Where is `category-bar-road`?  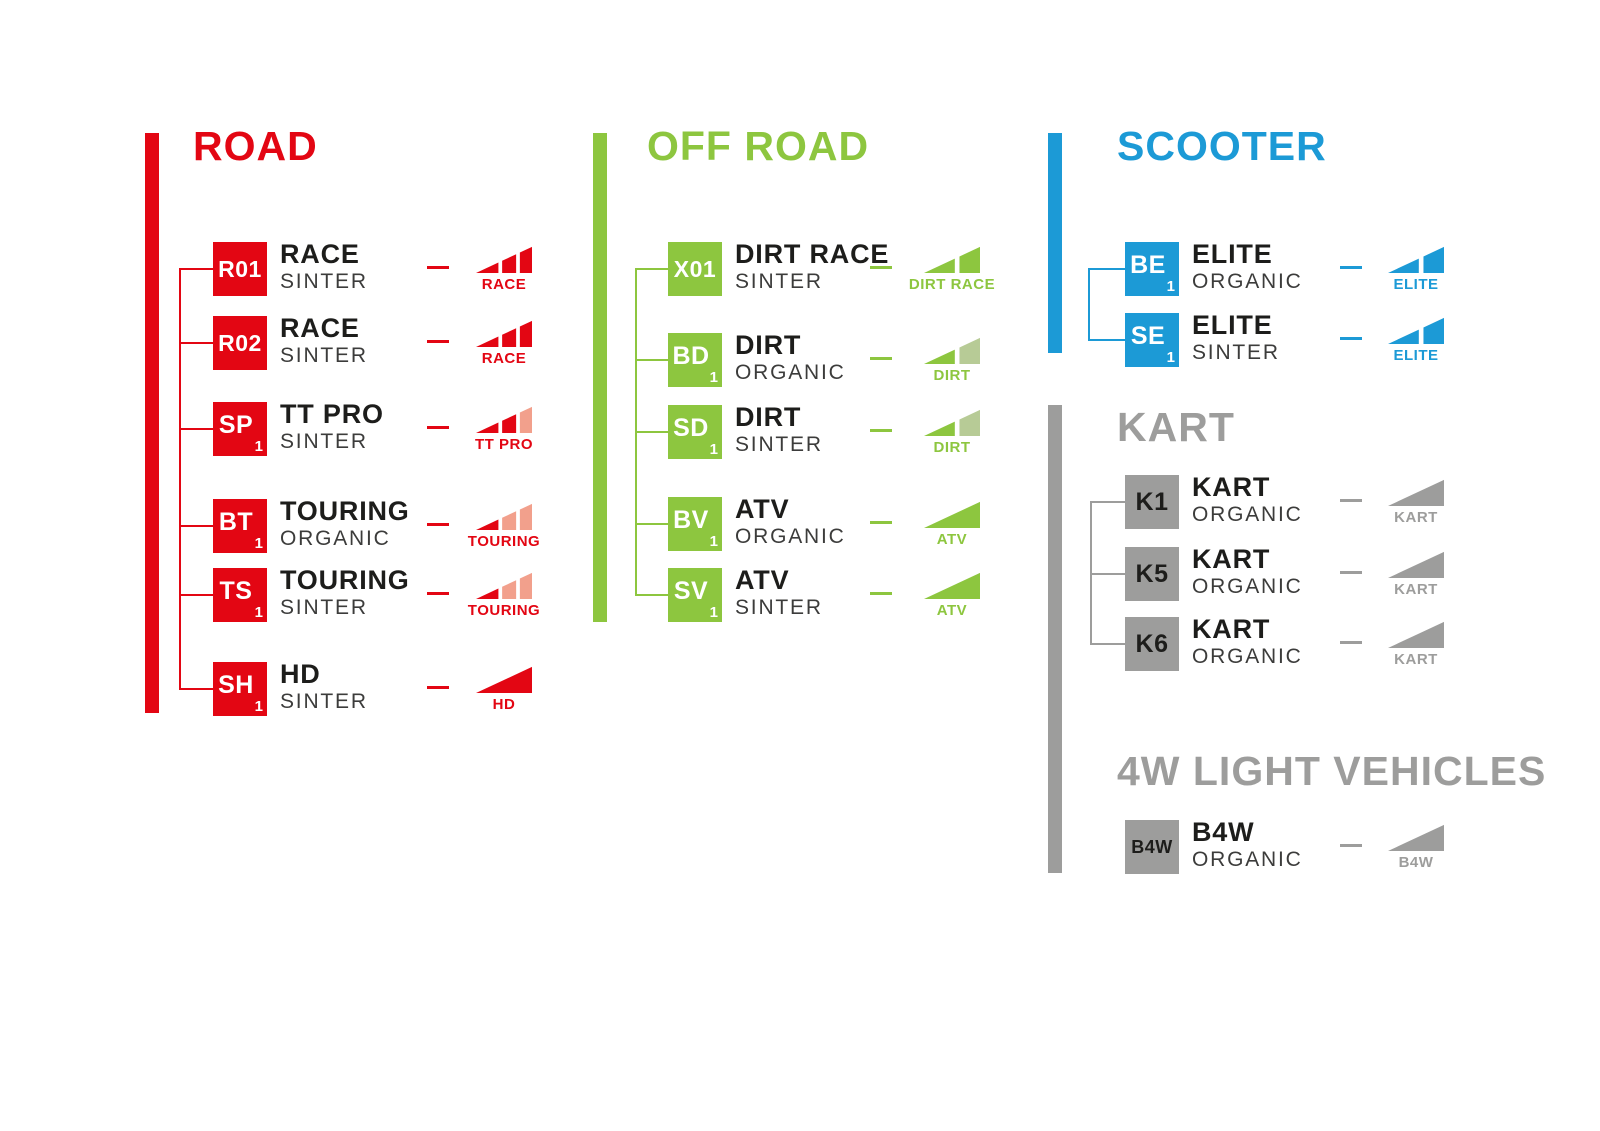
category-bar-road is located at coordinates (152, 423).